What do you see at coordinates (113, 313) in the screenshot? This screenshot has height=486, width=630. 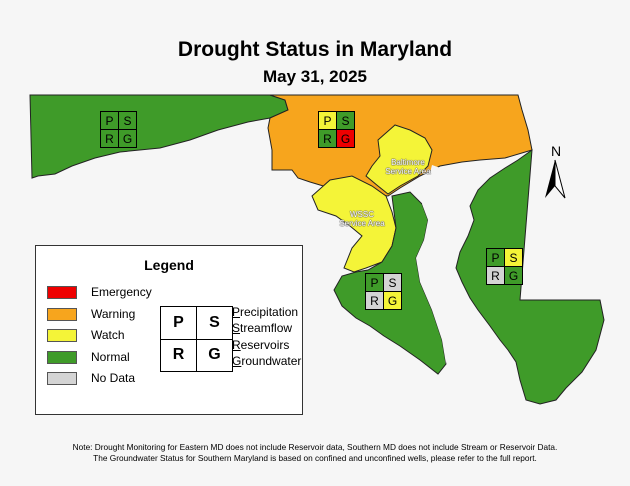 I see `legend-label: Warning` at bounding box center [113, 313].